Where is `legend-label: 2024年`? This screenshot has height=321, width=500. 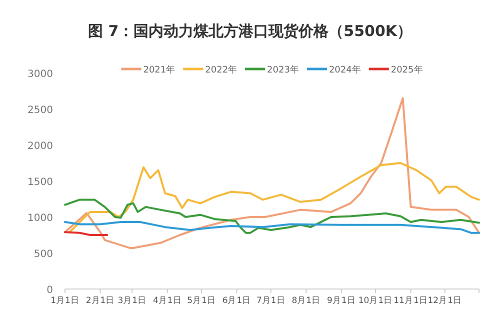
legend-label: 2024年 is located at coordinates (344, 70).